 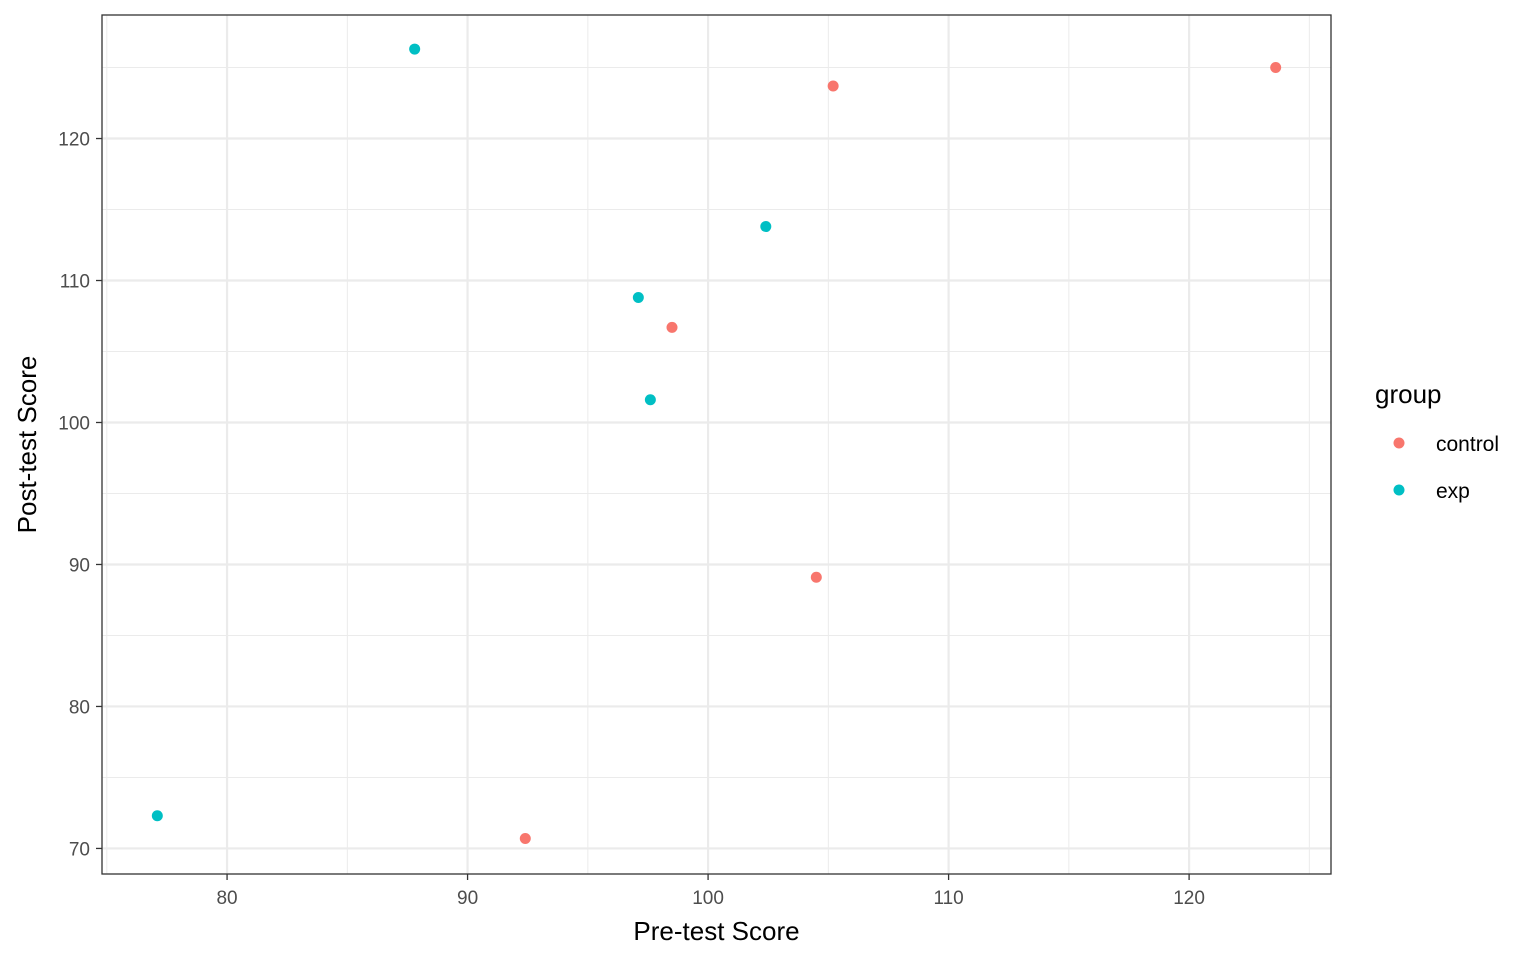 What do you see at coordinates (467, 898) in the screenshot?
I see `x-tick-label: 90` at bounding box center [467, 898].